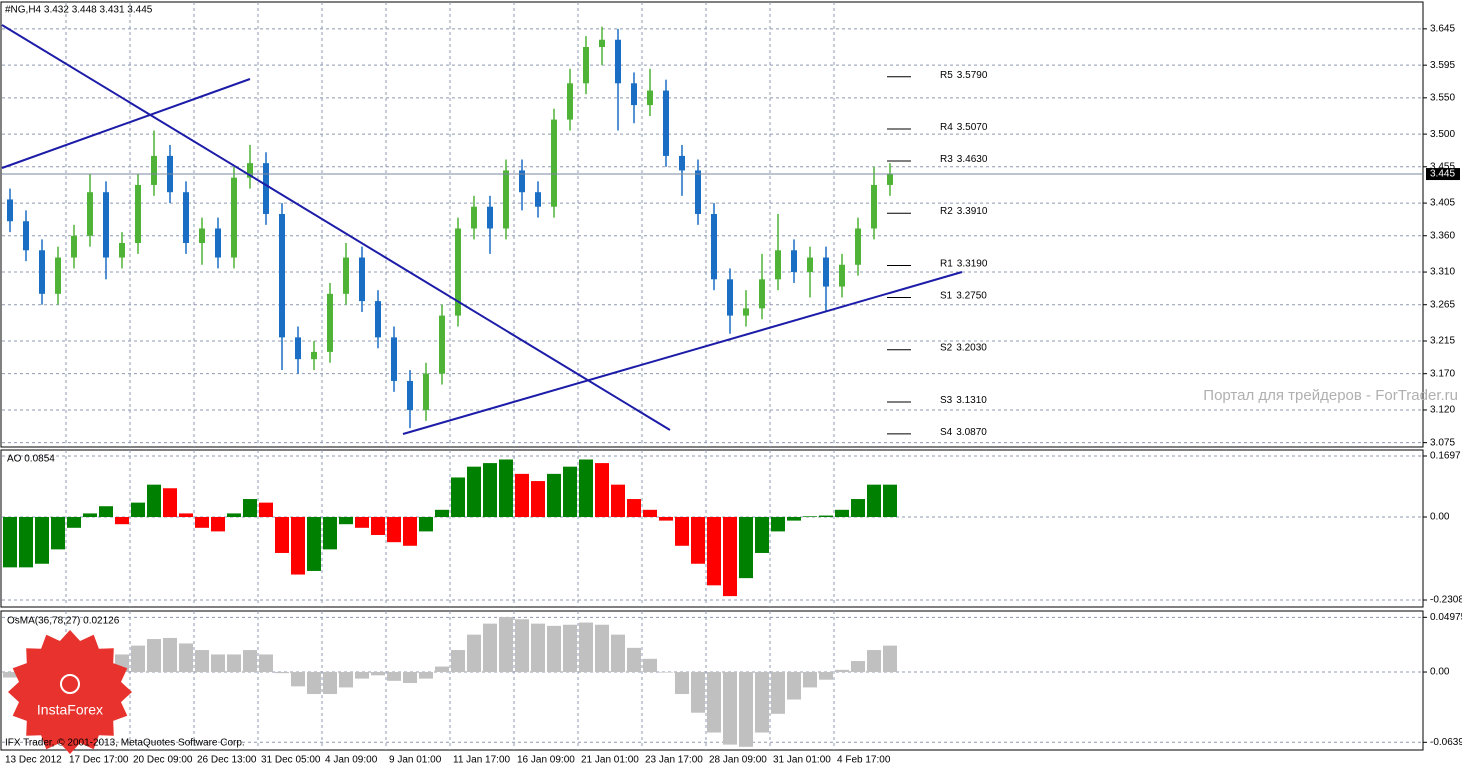  Describe the element at coordinates (70, 684) in the screenshot. I see `logo-icon` at that location.